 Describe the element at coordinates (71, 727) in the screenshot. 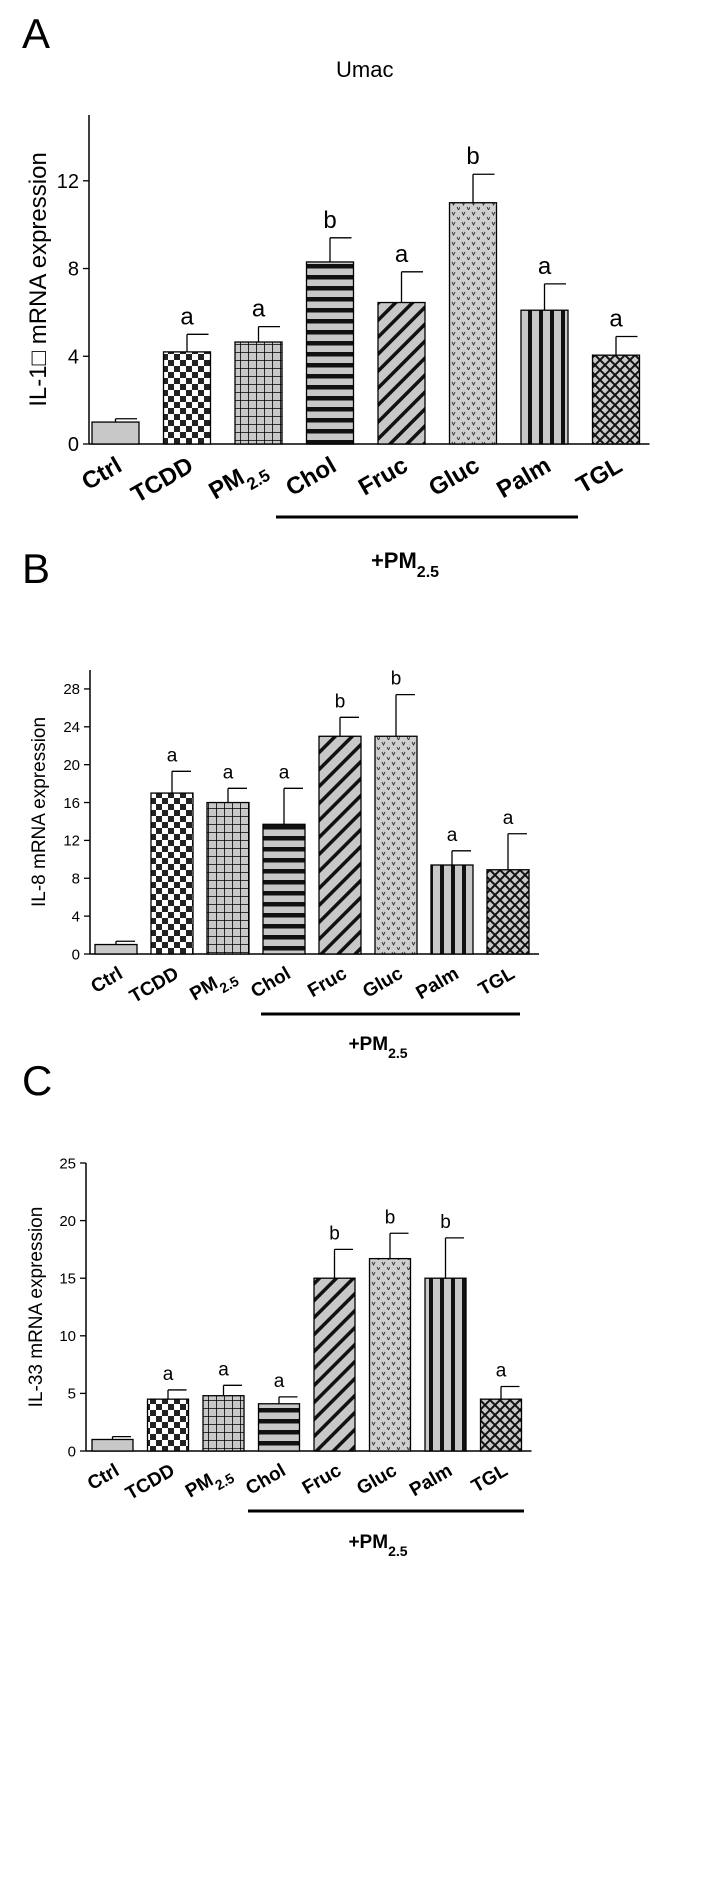

I see `y-tick-label: 24` at that location.